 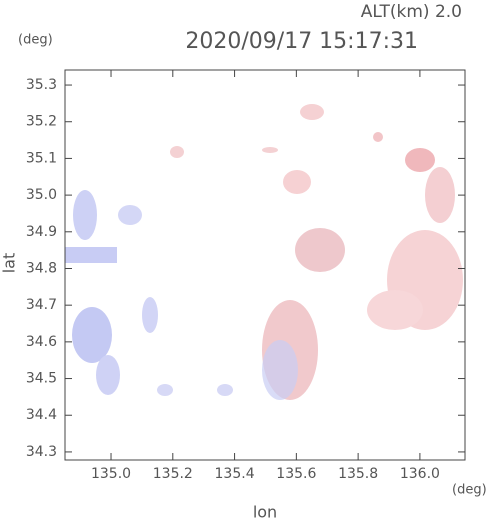 What do you see at coordinates (41, 305) in the screenshot?
I see `y-tick-label: 34.7` at bounding box center [41, 305].